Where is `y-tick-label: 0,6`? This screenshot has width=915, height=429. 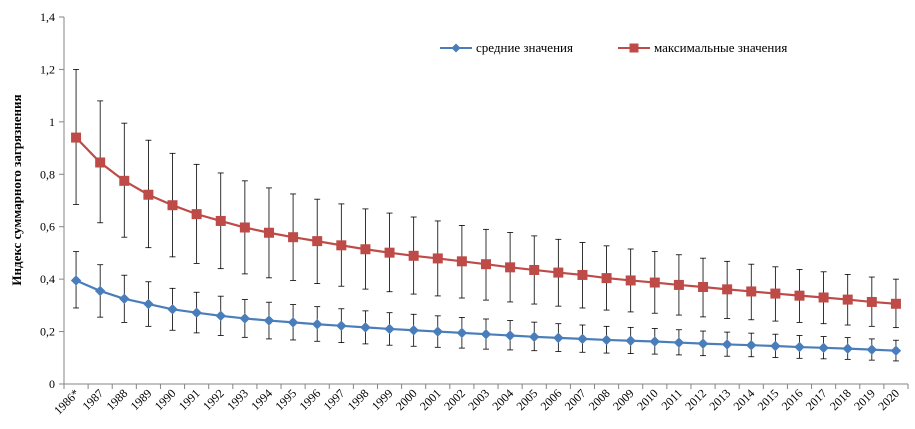
y-tick-label: 0,6 is located at coordinates (47, 227).